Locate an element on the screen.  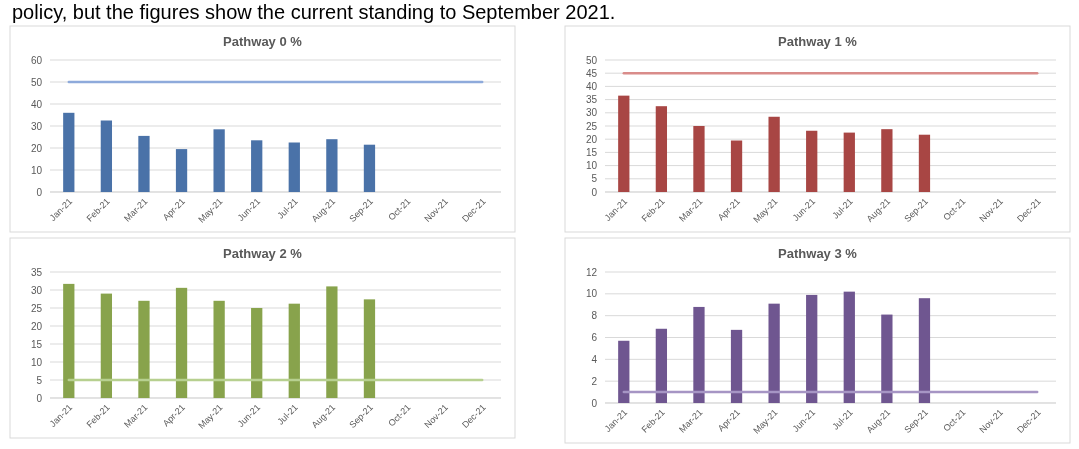
y-tick-label: 60 is located at coordinates (36, 60).